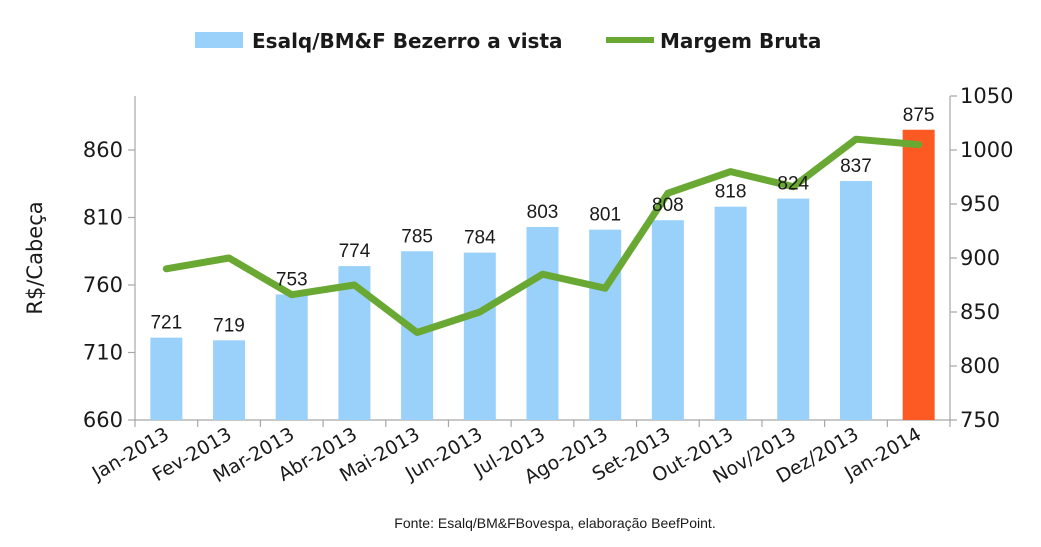 This screenshot has height=547, width=1041. Describe the element at coordinates (103, 285) in the screenshot. I see `y-tick-label-left: 760` at that location.